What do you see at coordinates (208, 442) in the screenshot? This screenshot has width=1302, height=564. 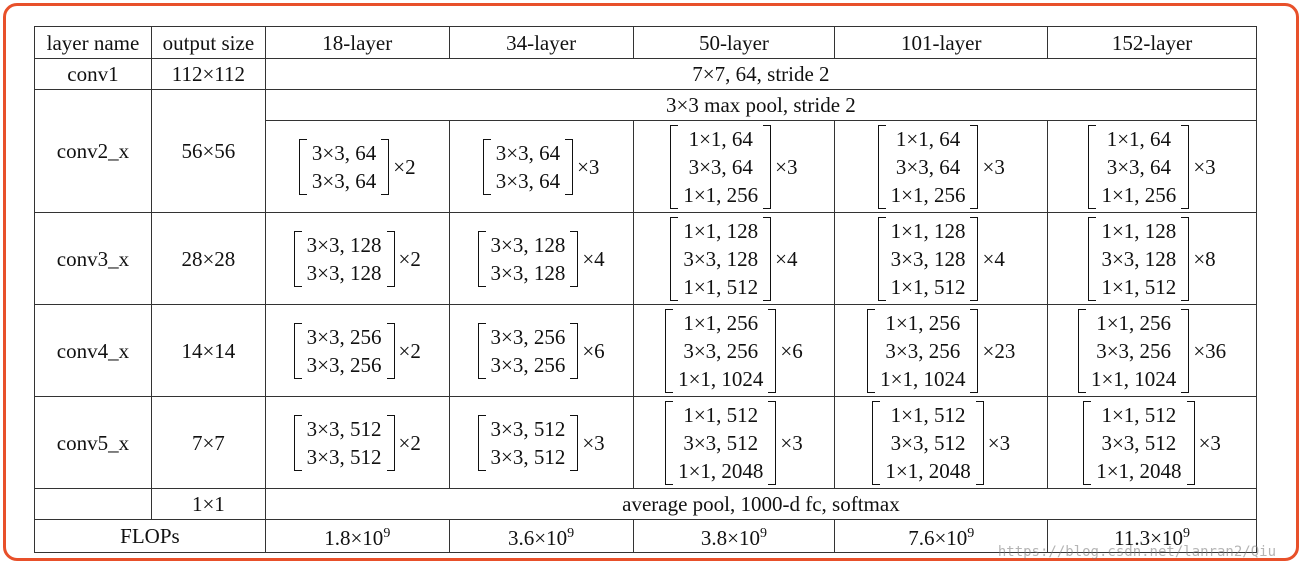 I see `conv5-size: 7×7` at bounding box center [208, 442].